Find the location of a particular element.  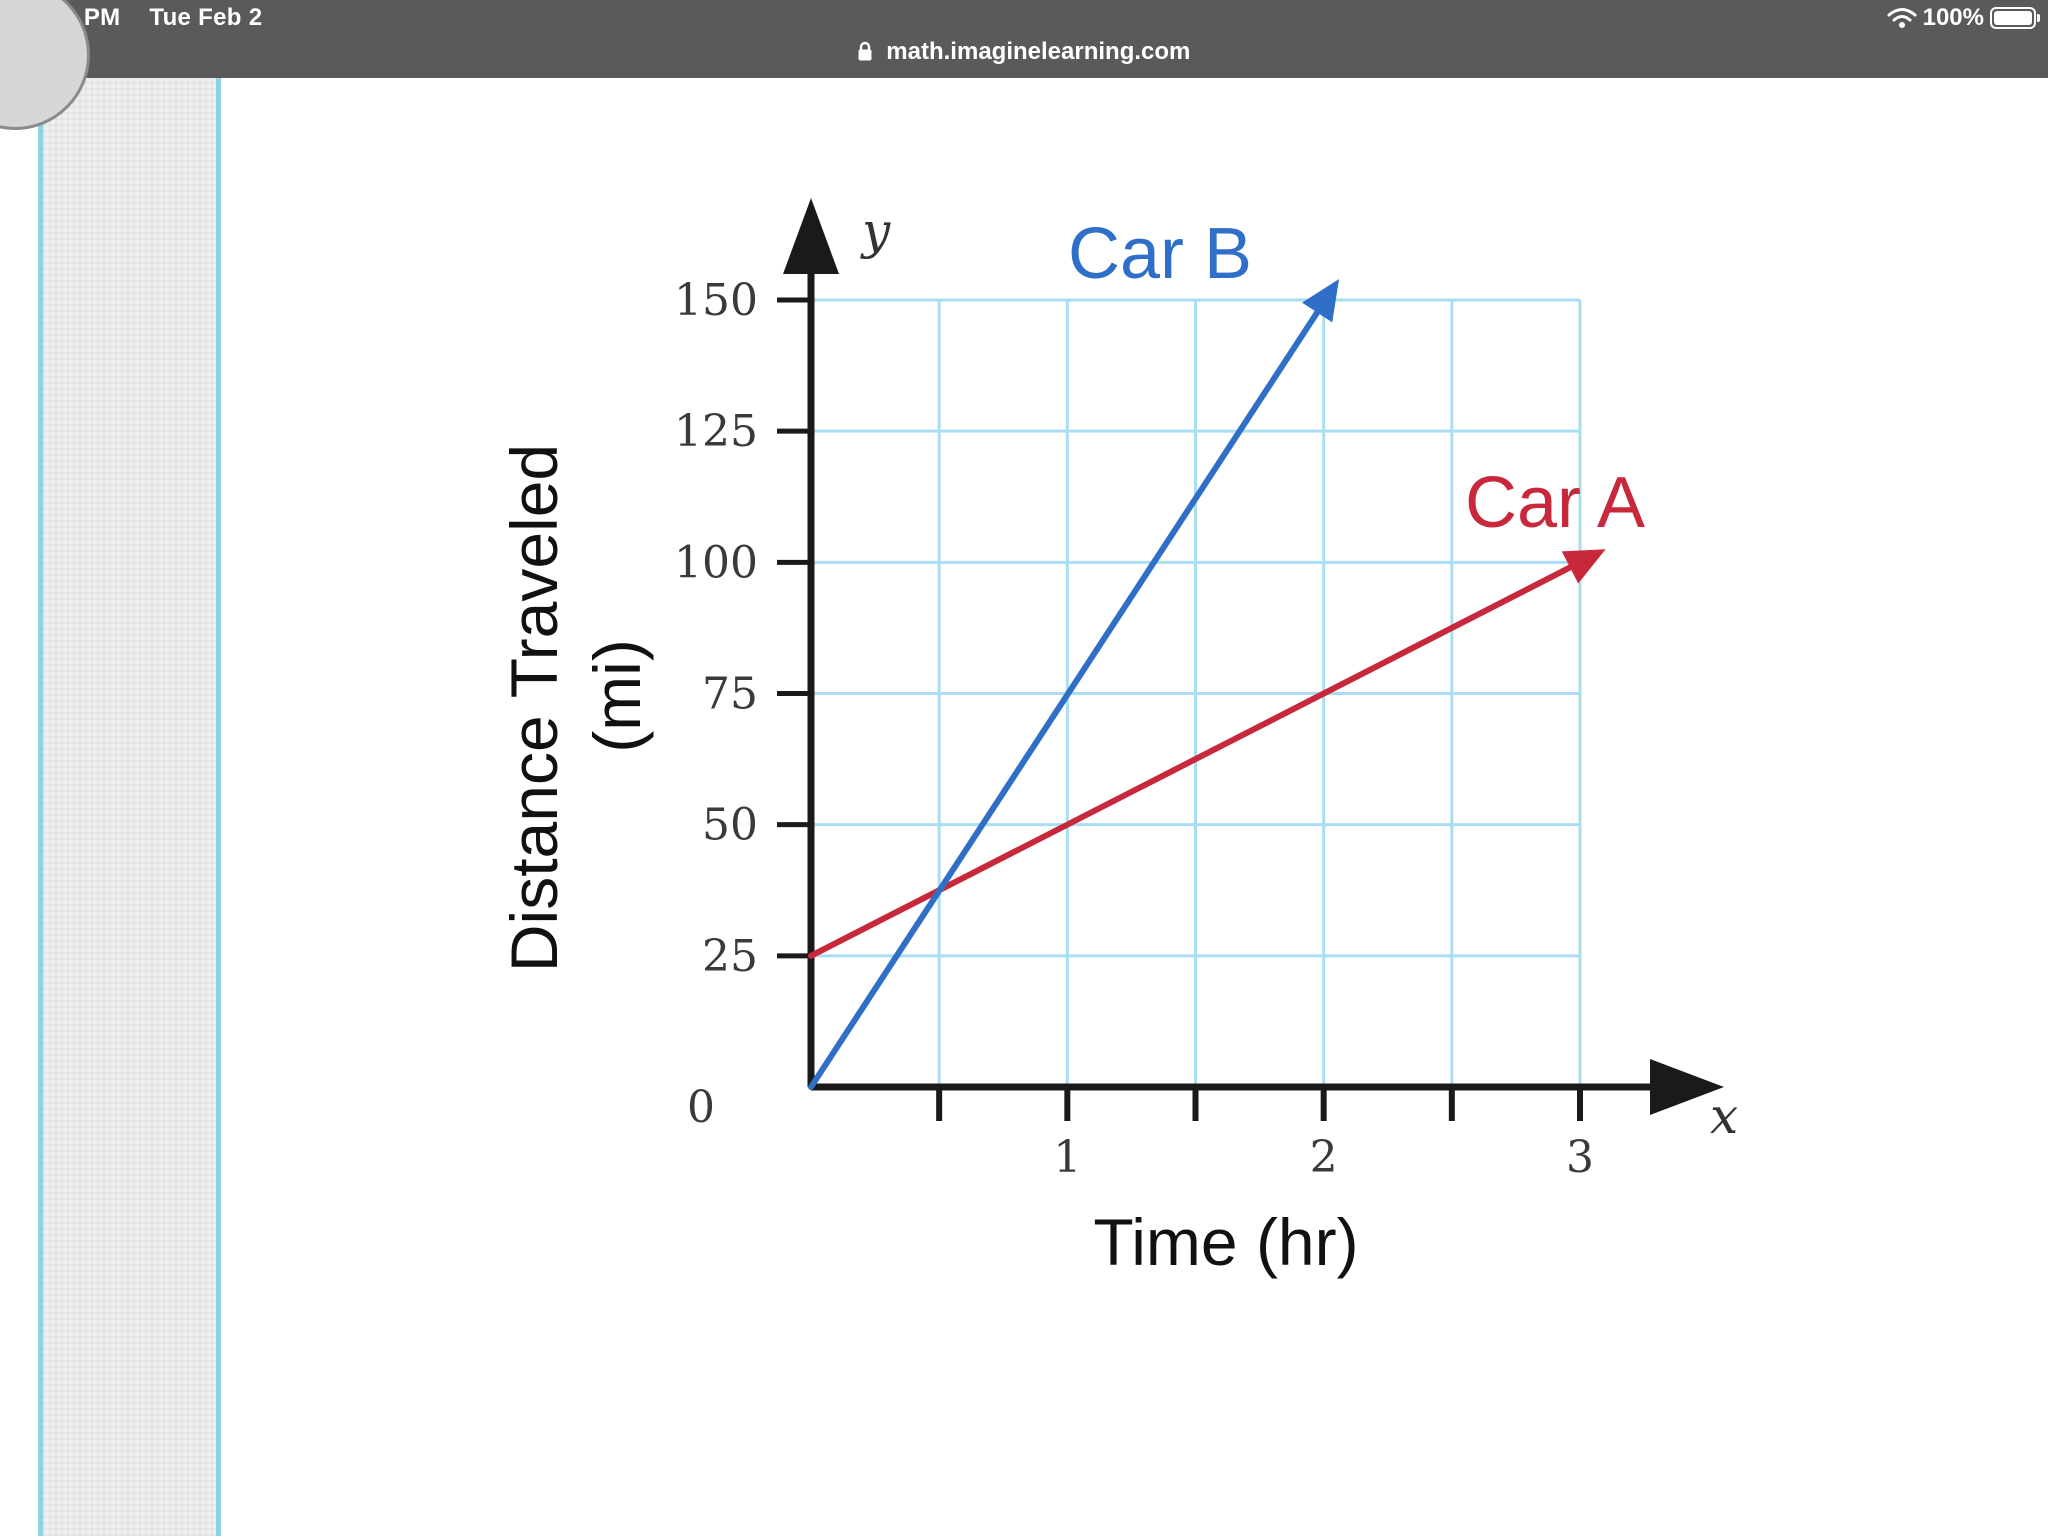

x-tick-label: 1 is located at coordinates (1067, 1157).